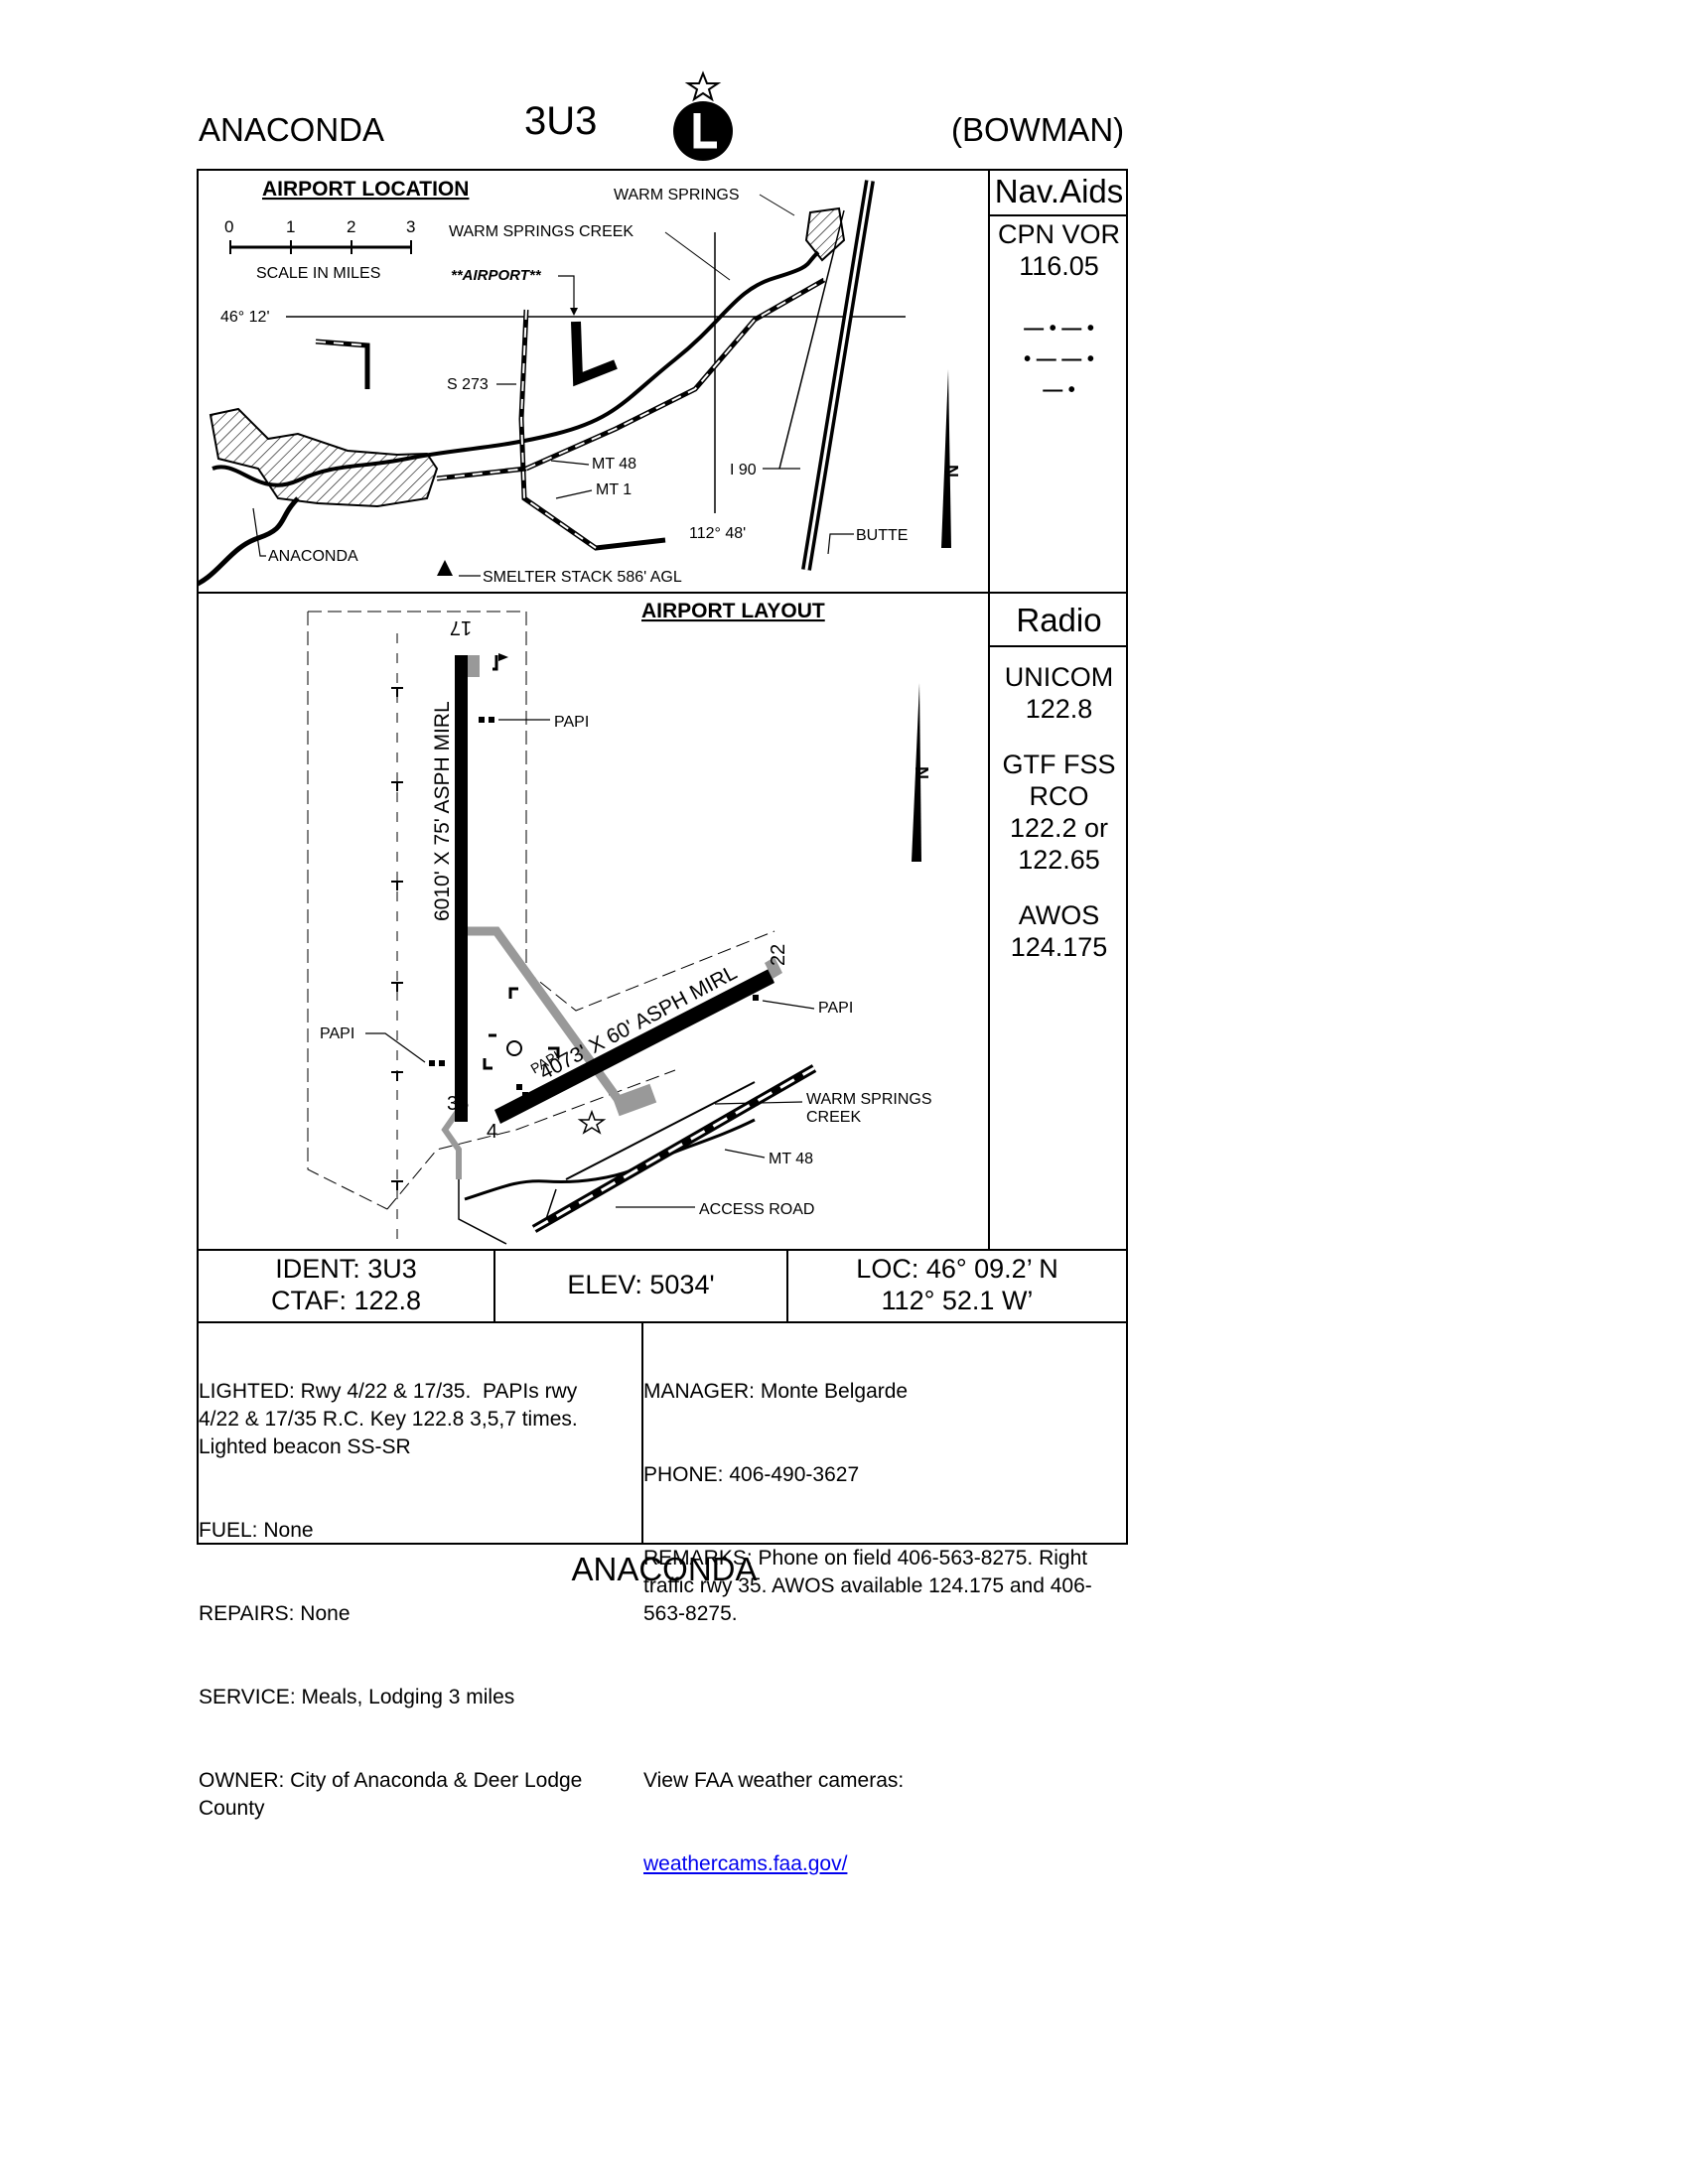 This screenshot has height=2184, width=1688. Describe the element at coordinates (1059, 915) in the screenshot. I see `awos-label: AWOS` at that location.